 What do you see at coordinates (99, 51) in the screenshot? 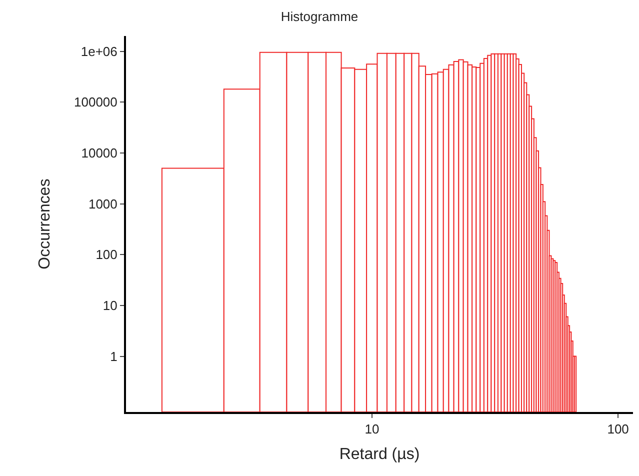
I see `y-tick-label: 1e+06` at bounding box center [99, 51].